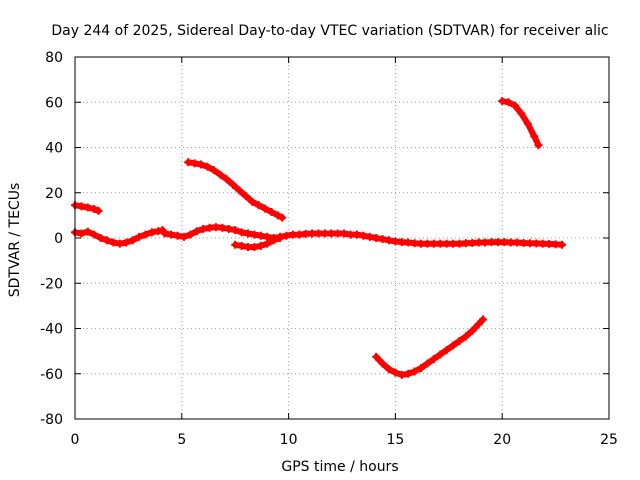 The width and height of the screenshot is (640, 480). Describe the element at coordinates (54, 194) in the screenshot. I see `y-tick-label: 20` at that location.